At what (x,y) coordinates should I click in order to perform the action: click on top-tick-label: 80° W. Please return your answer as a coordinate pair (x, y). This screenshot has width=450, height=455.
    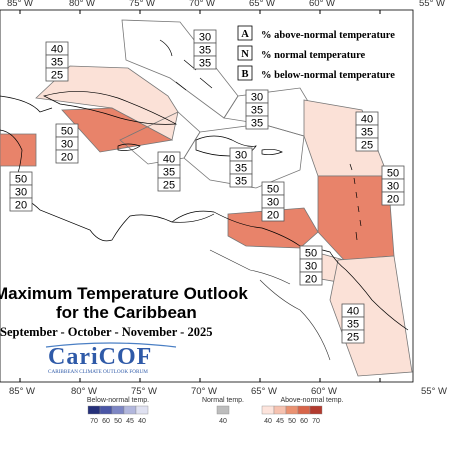
    Looking at the image, I should click on (82, 4).